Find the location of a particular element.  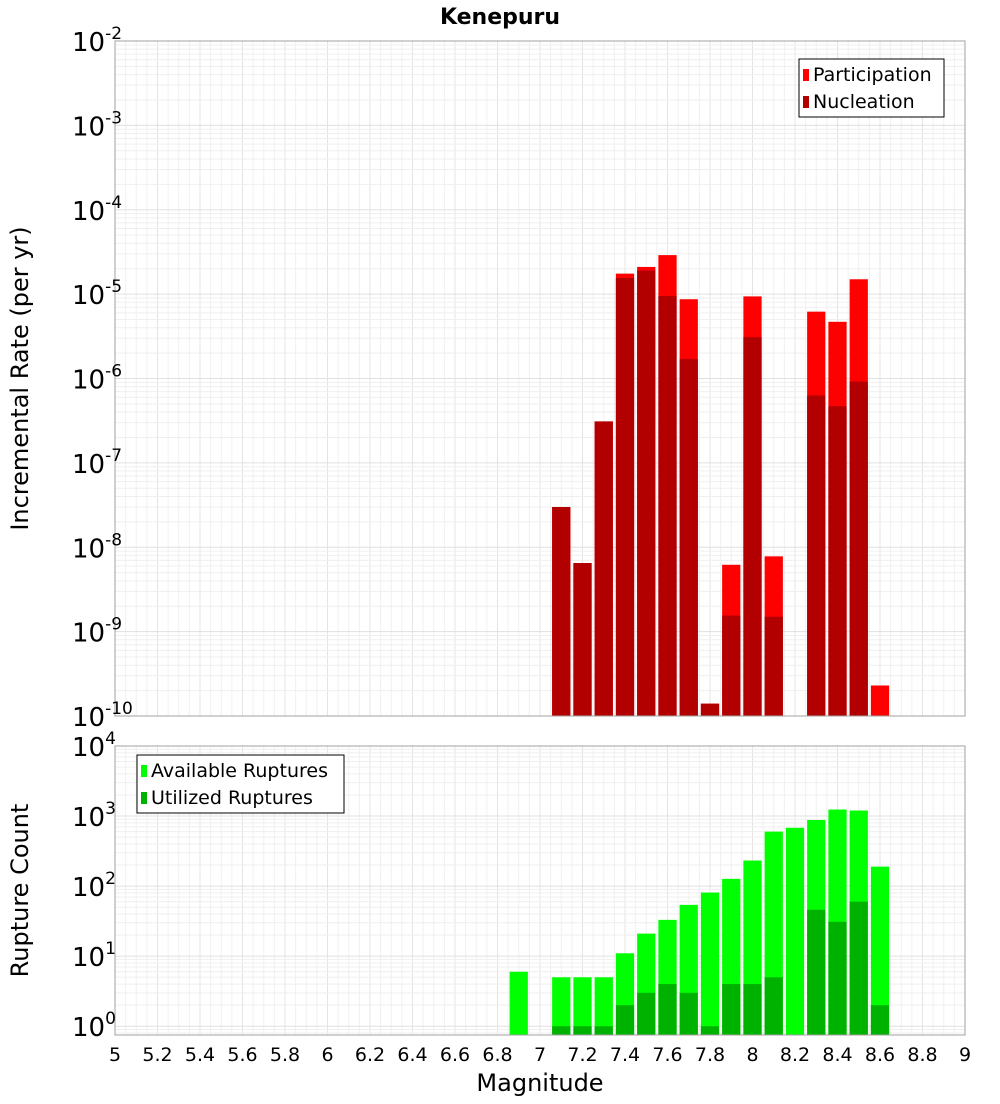

x-tick-label: 6.6 is located at coordinates (455, 1055).